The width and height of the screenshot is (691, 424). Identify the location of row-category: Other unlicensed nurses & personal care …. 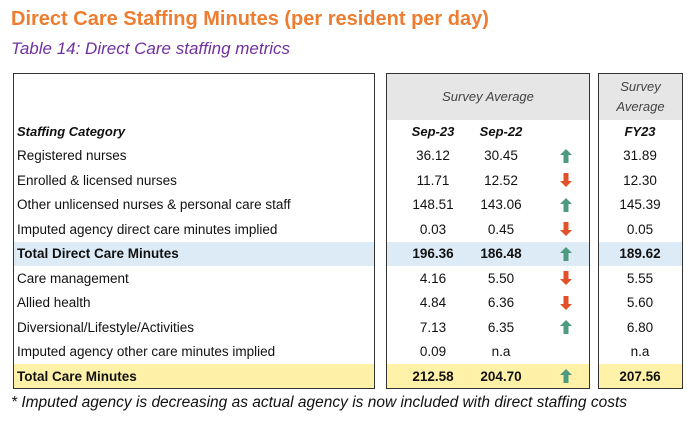
(154, 205).